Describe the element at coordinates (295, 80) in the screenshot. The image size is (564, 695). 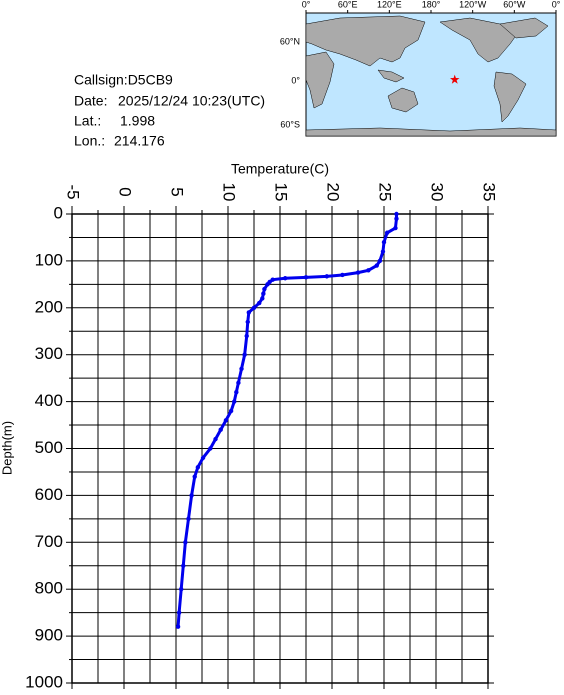
I see `map-lat-label: 0°` at that location.